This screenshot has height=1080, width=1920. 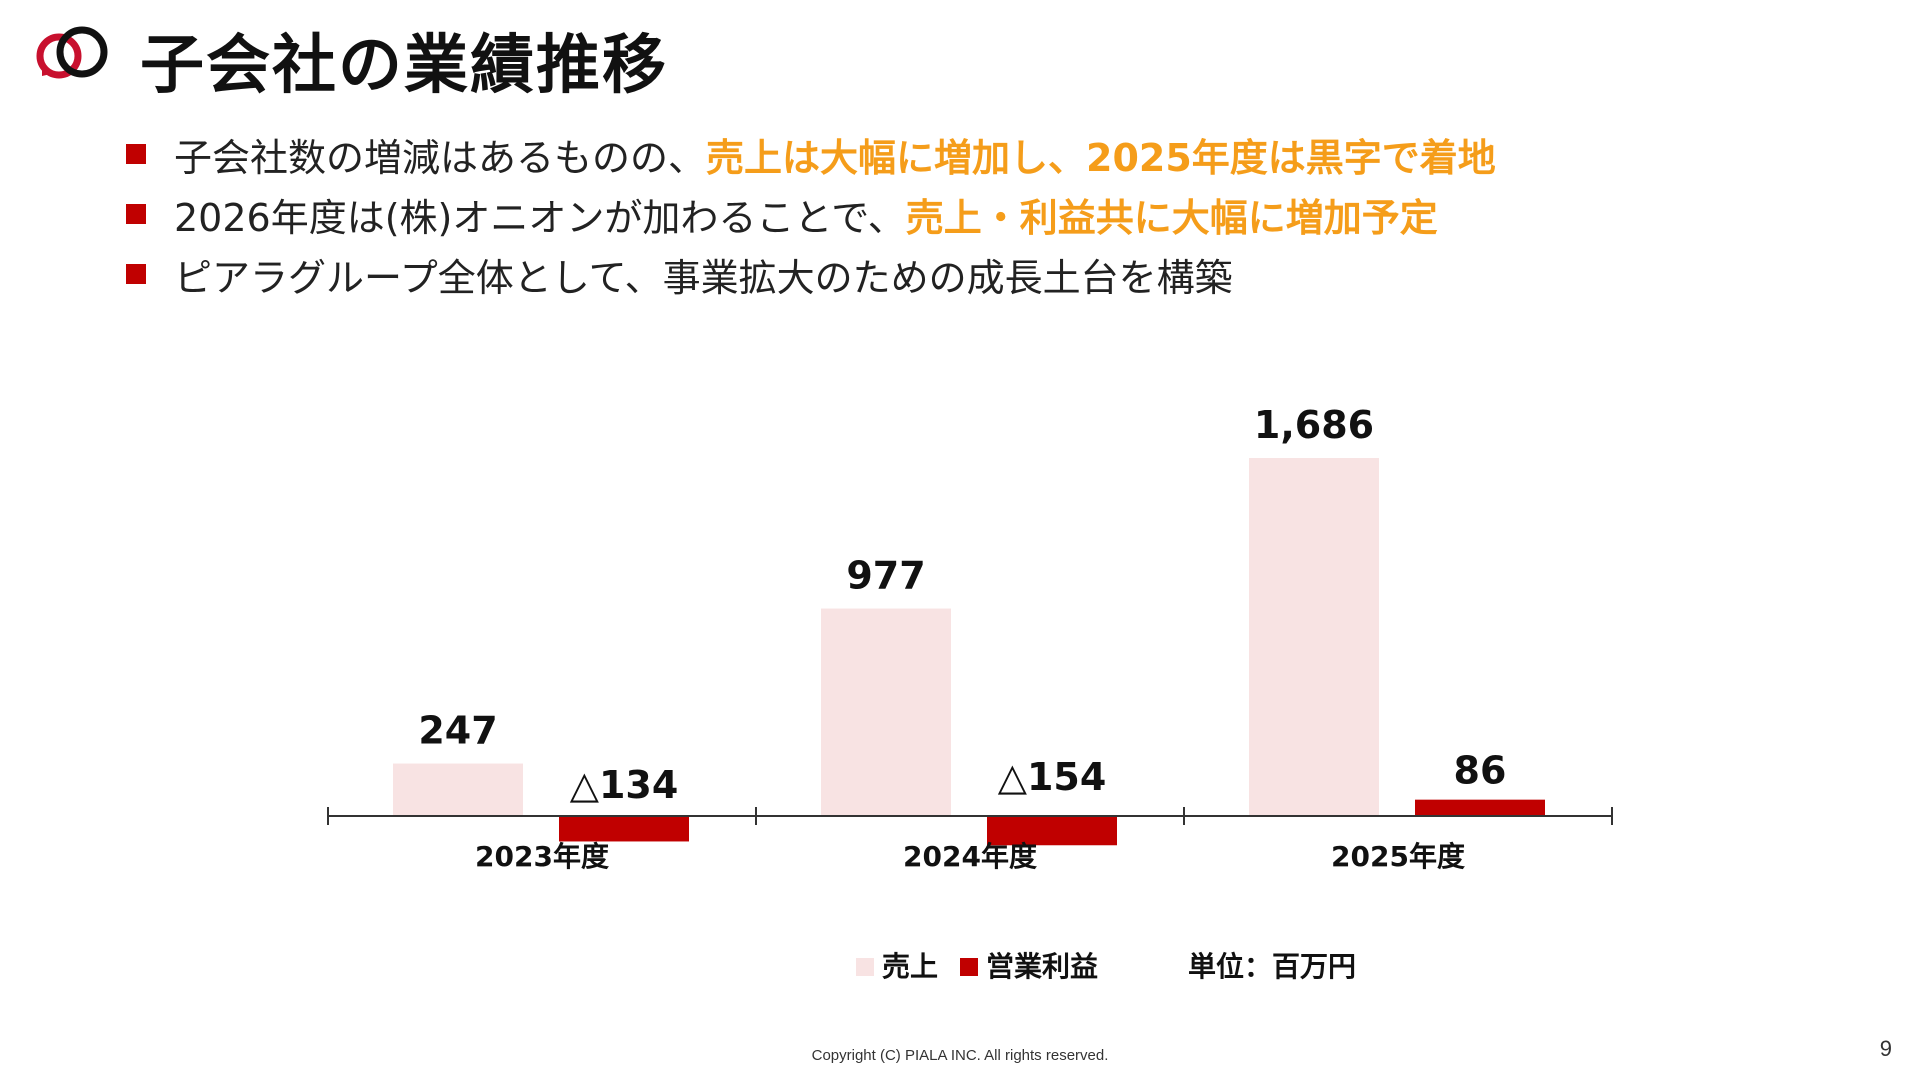 What do you see at coordinates (970, 856) in the screenshot?
I see `x-tick-label: 2024年度` at bounding box center [970, 856].